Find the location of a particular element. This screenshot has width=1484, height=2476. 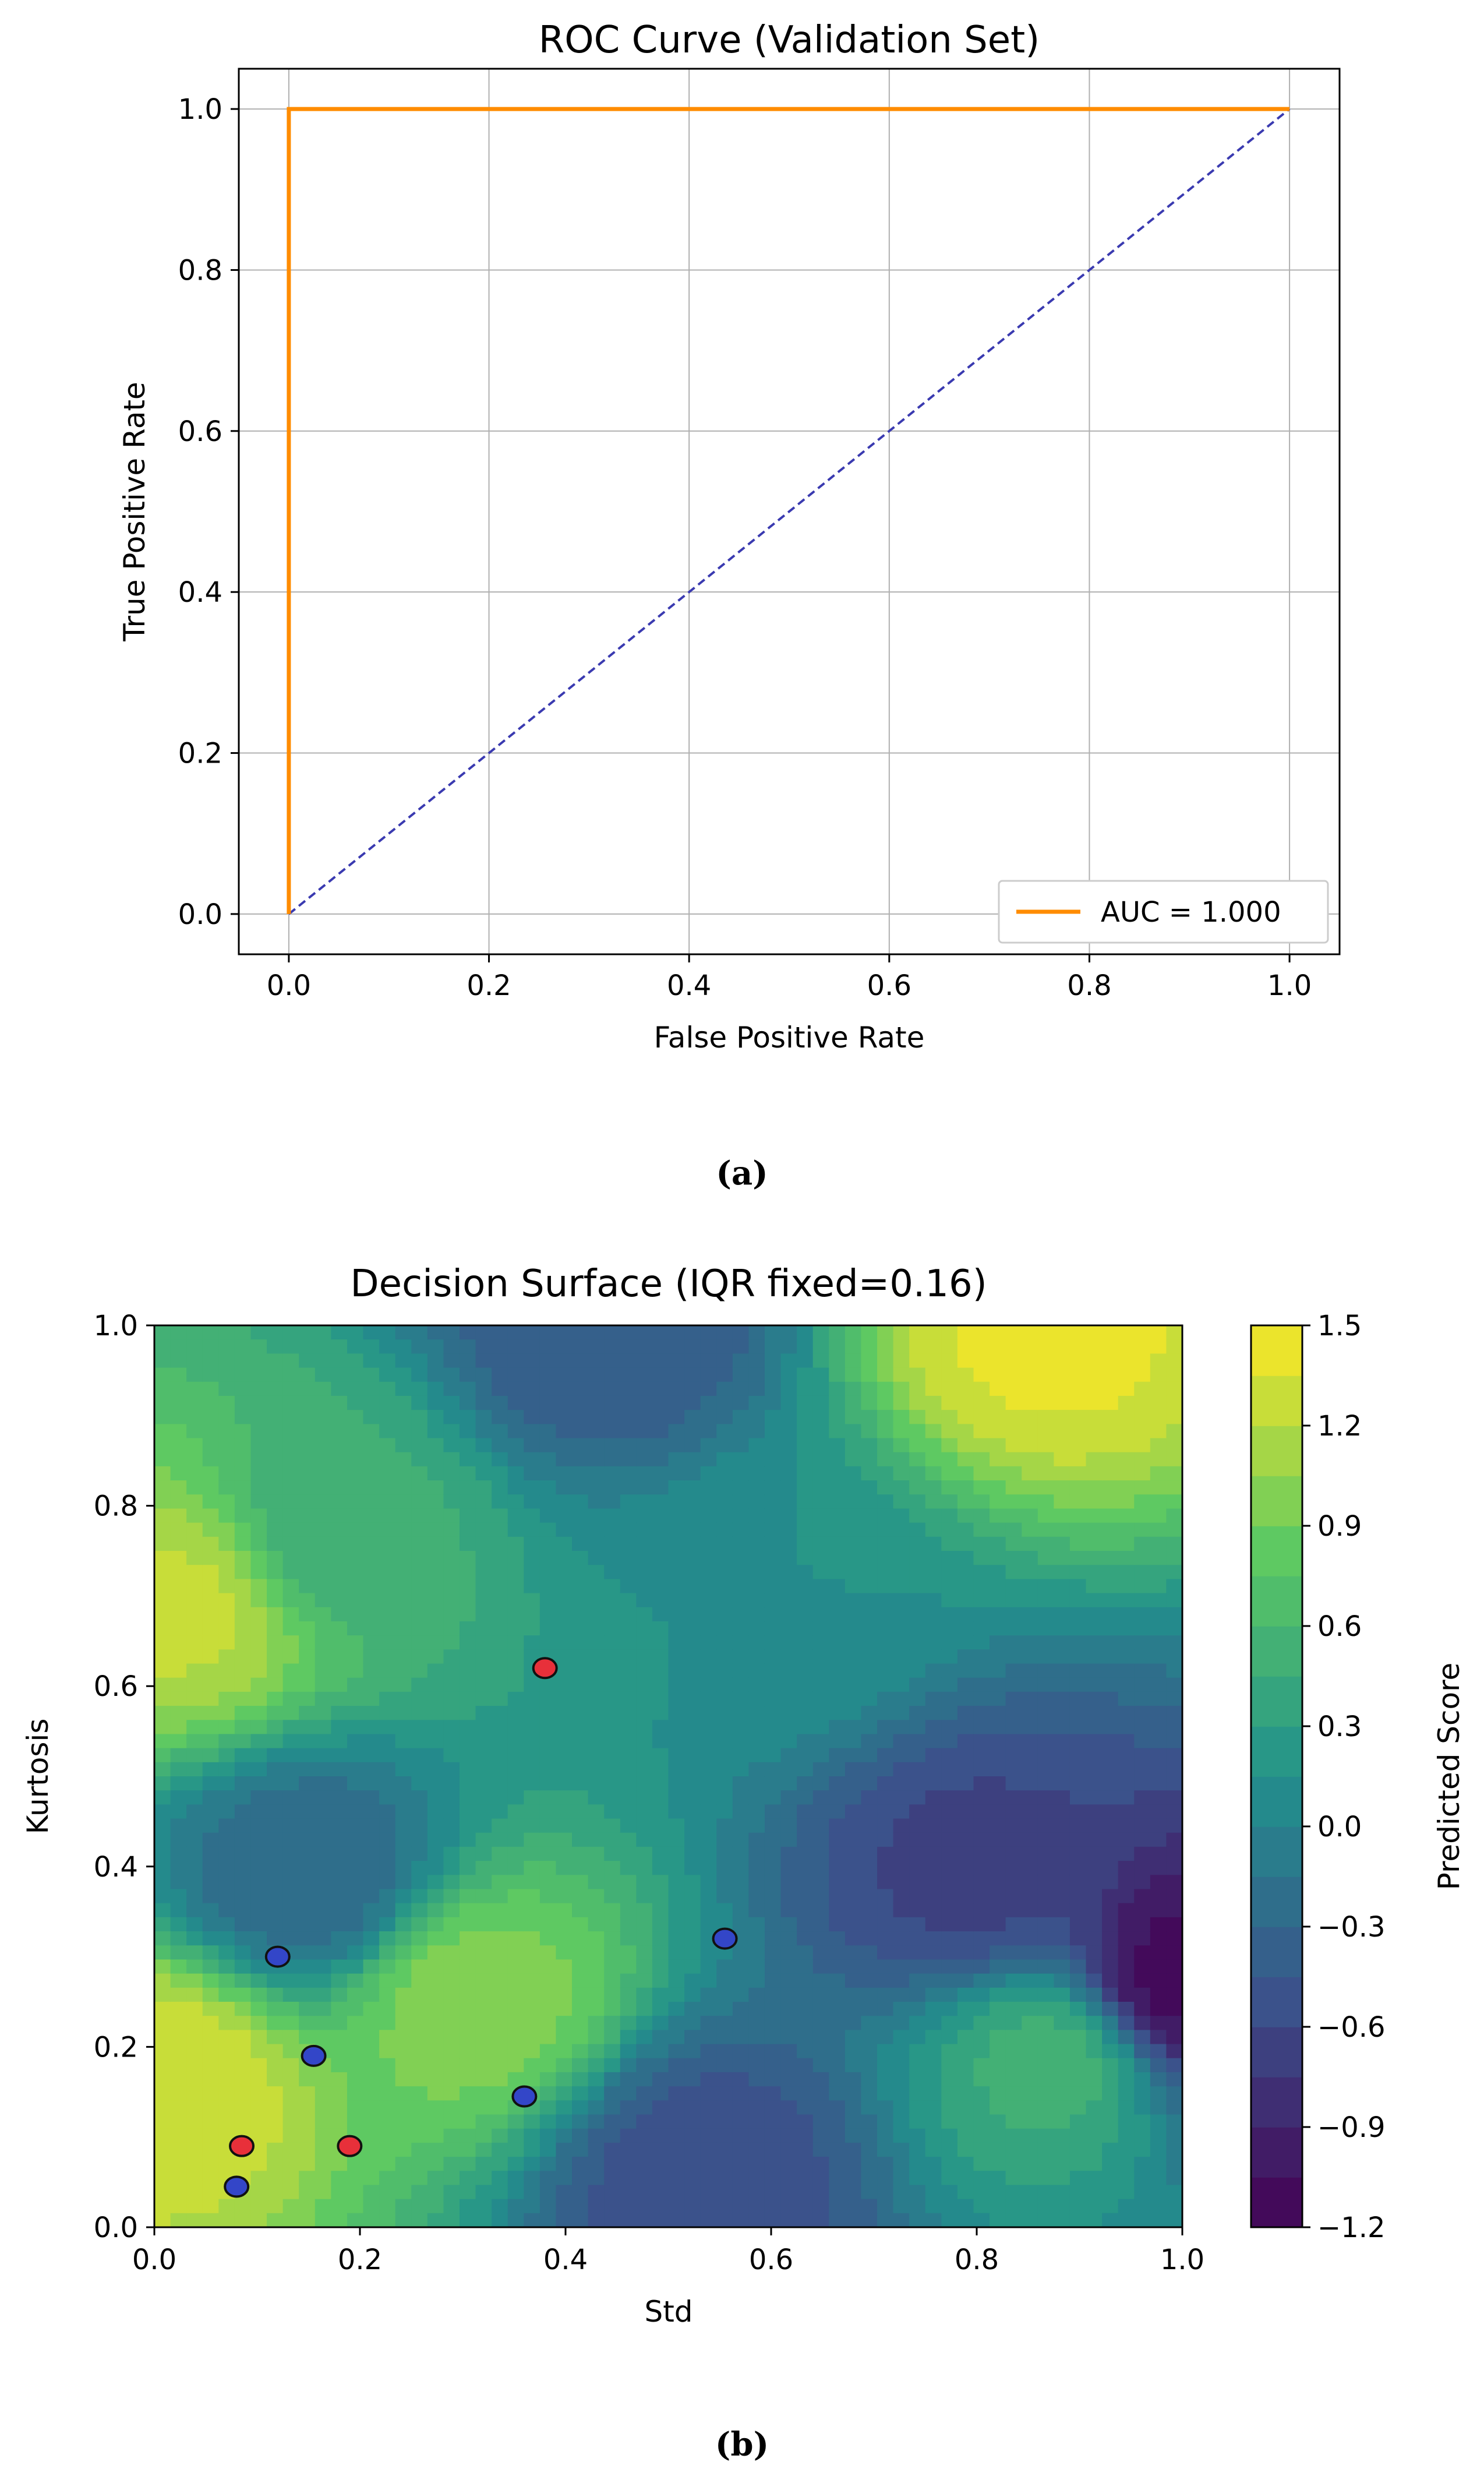

roc-y-ticks: 0.00.20.40.60.81.0 is located at coordinates (208, 512).